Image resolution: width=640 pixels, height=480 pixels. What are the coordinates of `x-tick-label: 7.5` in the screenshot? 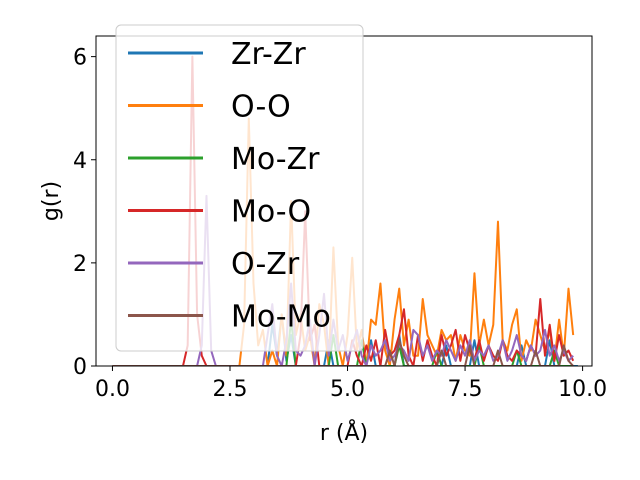 It's located at (465, 389).